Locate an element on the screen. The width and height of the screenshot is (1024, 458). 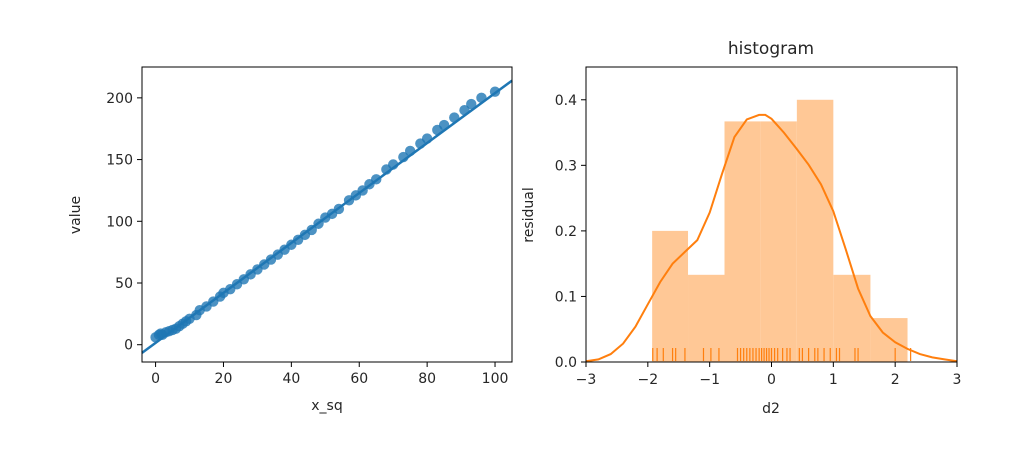
regression-x-label: x_sq is located at coordinates (326, 406).